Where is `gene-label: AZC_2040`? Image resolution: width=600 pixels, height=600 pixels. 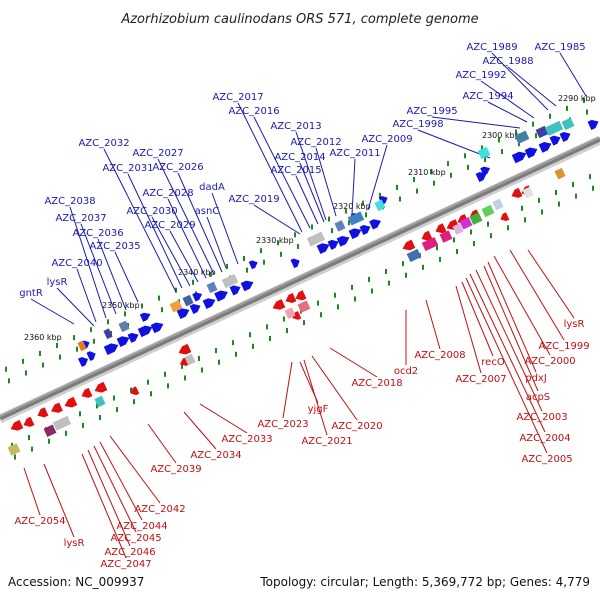
gene-label: AZC_2040 is located at coordinates (76, 263).